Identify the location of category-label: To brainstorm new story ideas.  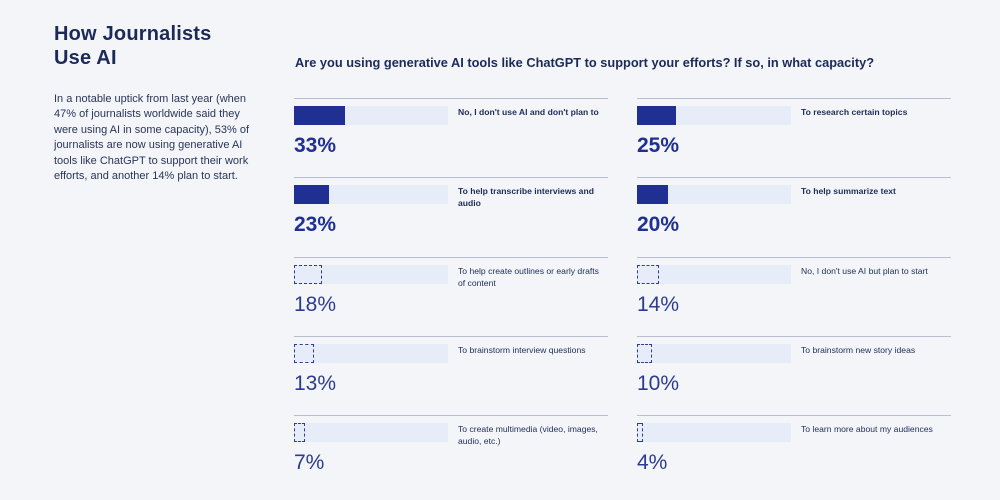
(858, 350).